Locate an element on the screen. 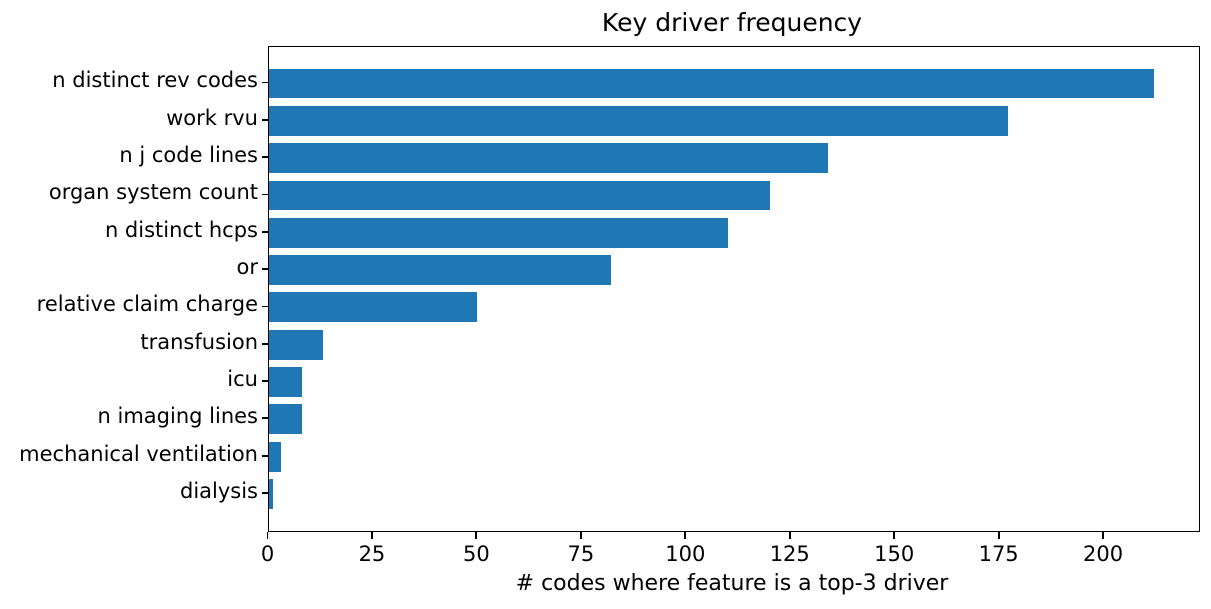 Image resolution: width=1211 pixels, height=609 pixels. category-label: transfusion is located at coordinates (199, 341).